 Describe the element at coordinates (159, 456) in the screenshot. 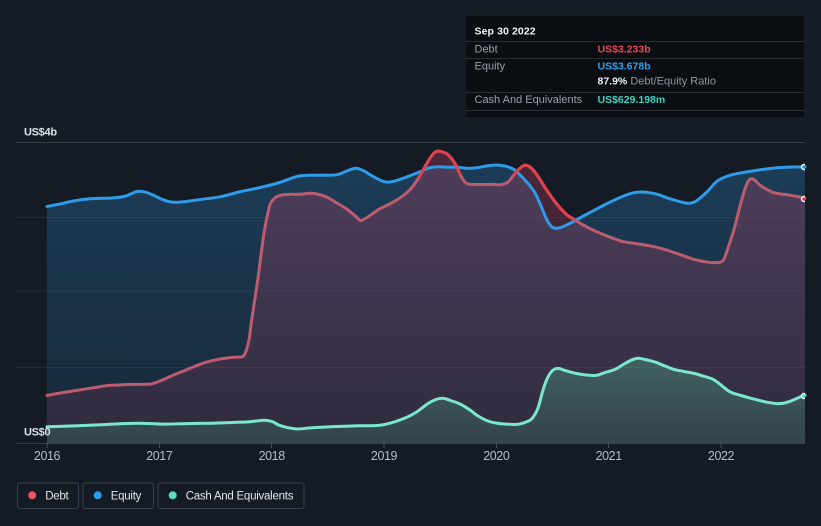

I see `svg-text: 2017` at that location.